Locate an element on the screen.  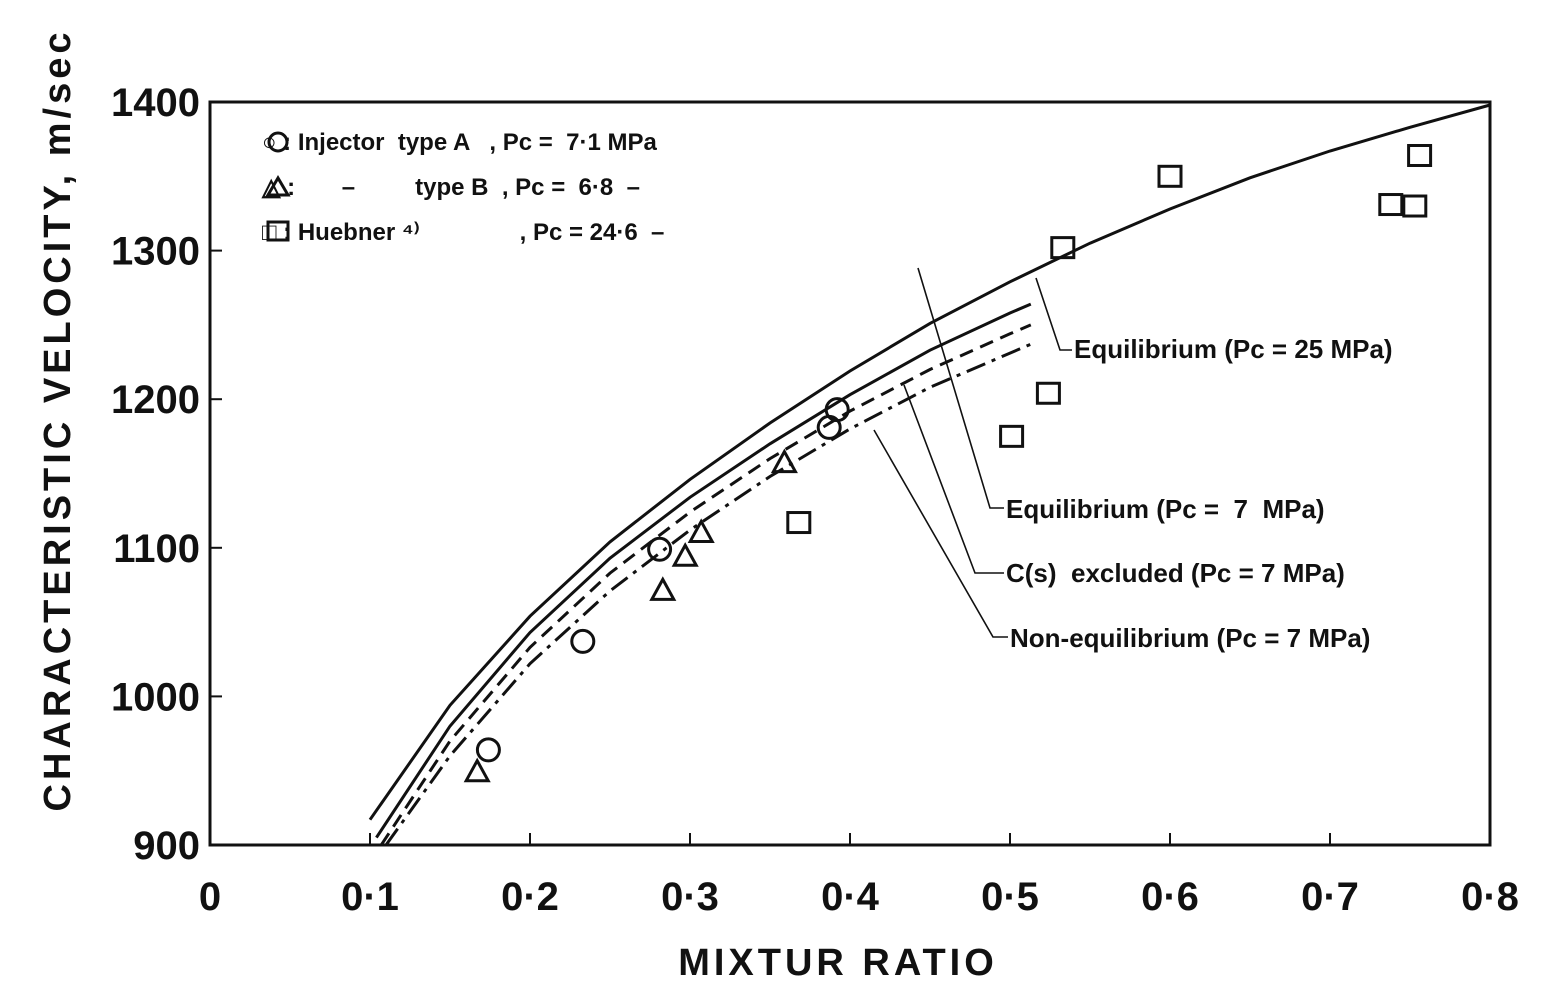
annotation-cs-excluded: C(s) excluded (Pc = 7 MPa) is located at coordinates (1175, 573).